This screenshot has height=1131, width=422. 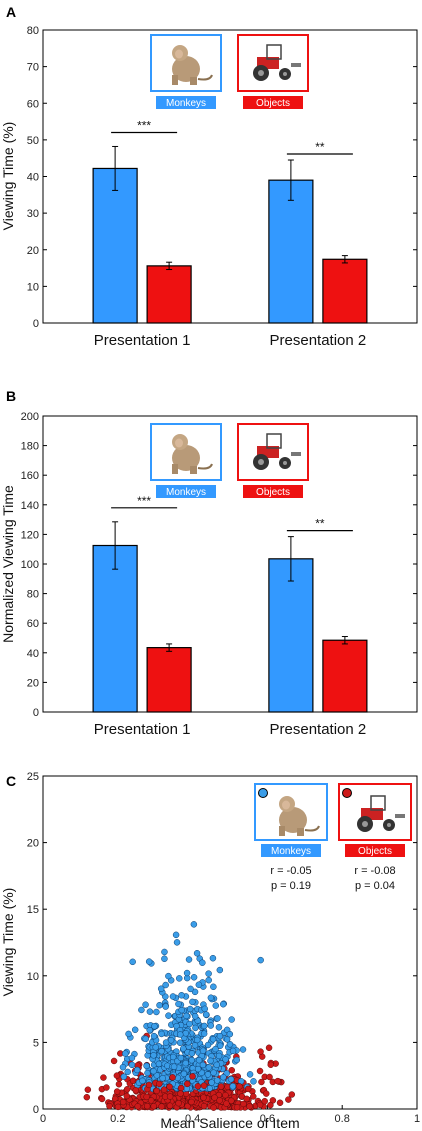 I want to click on panel-c-x-axis-label: Mean Salience of Item, so click(x=229, y=1123).